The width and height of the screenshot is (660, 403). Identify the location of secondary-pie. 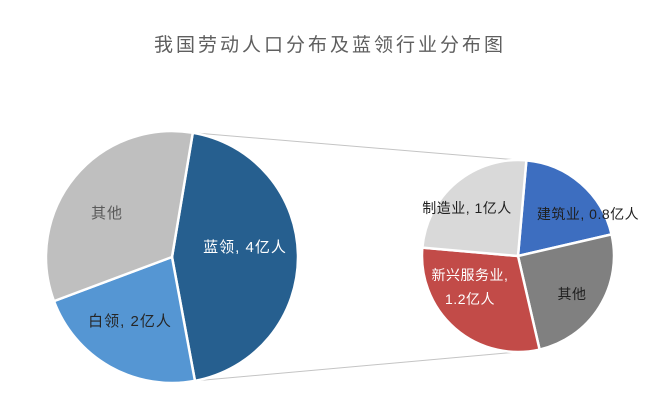
(518, 256).